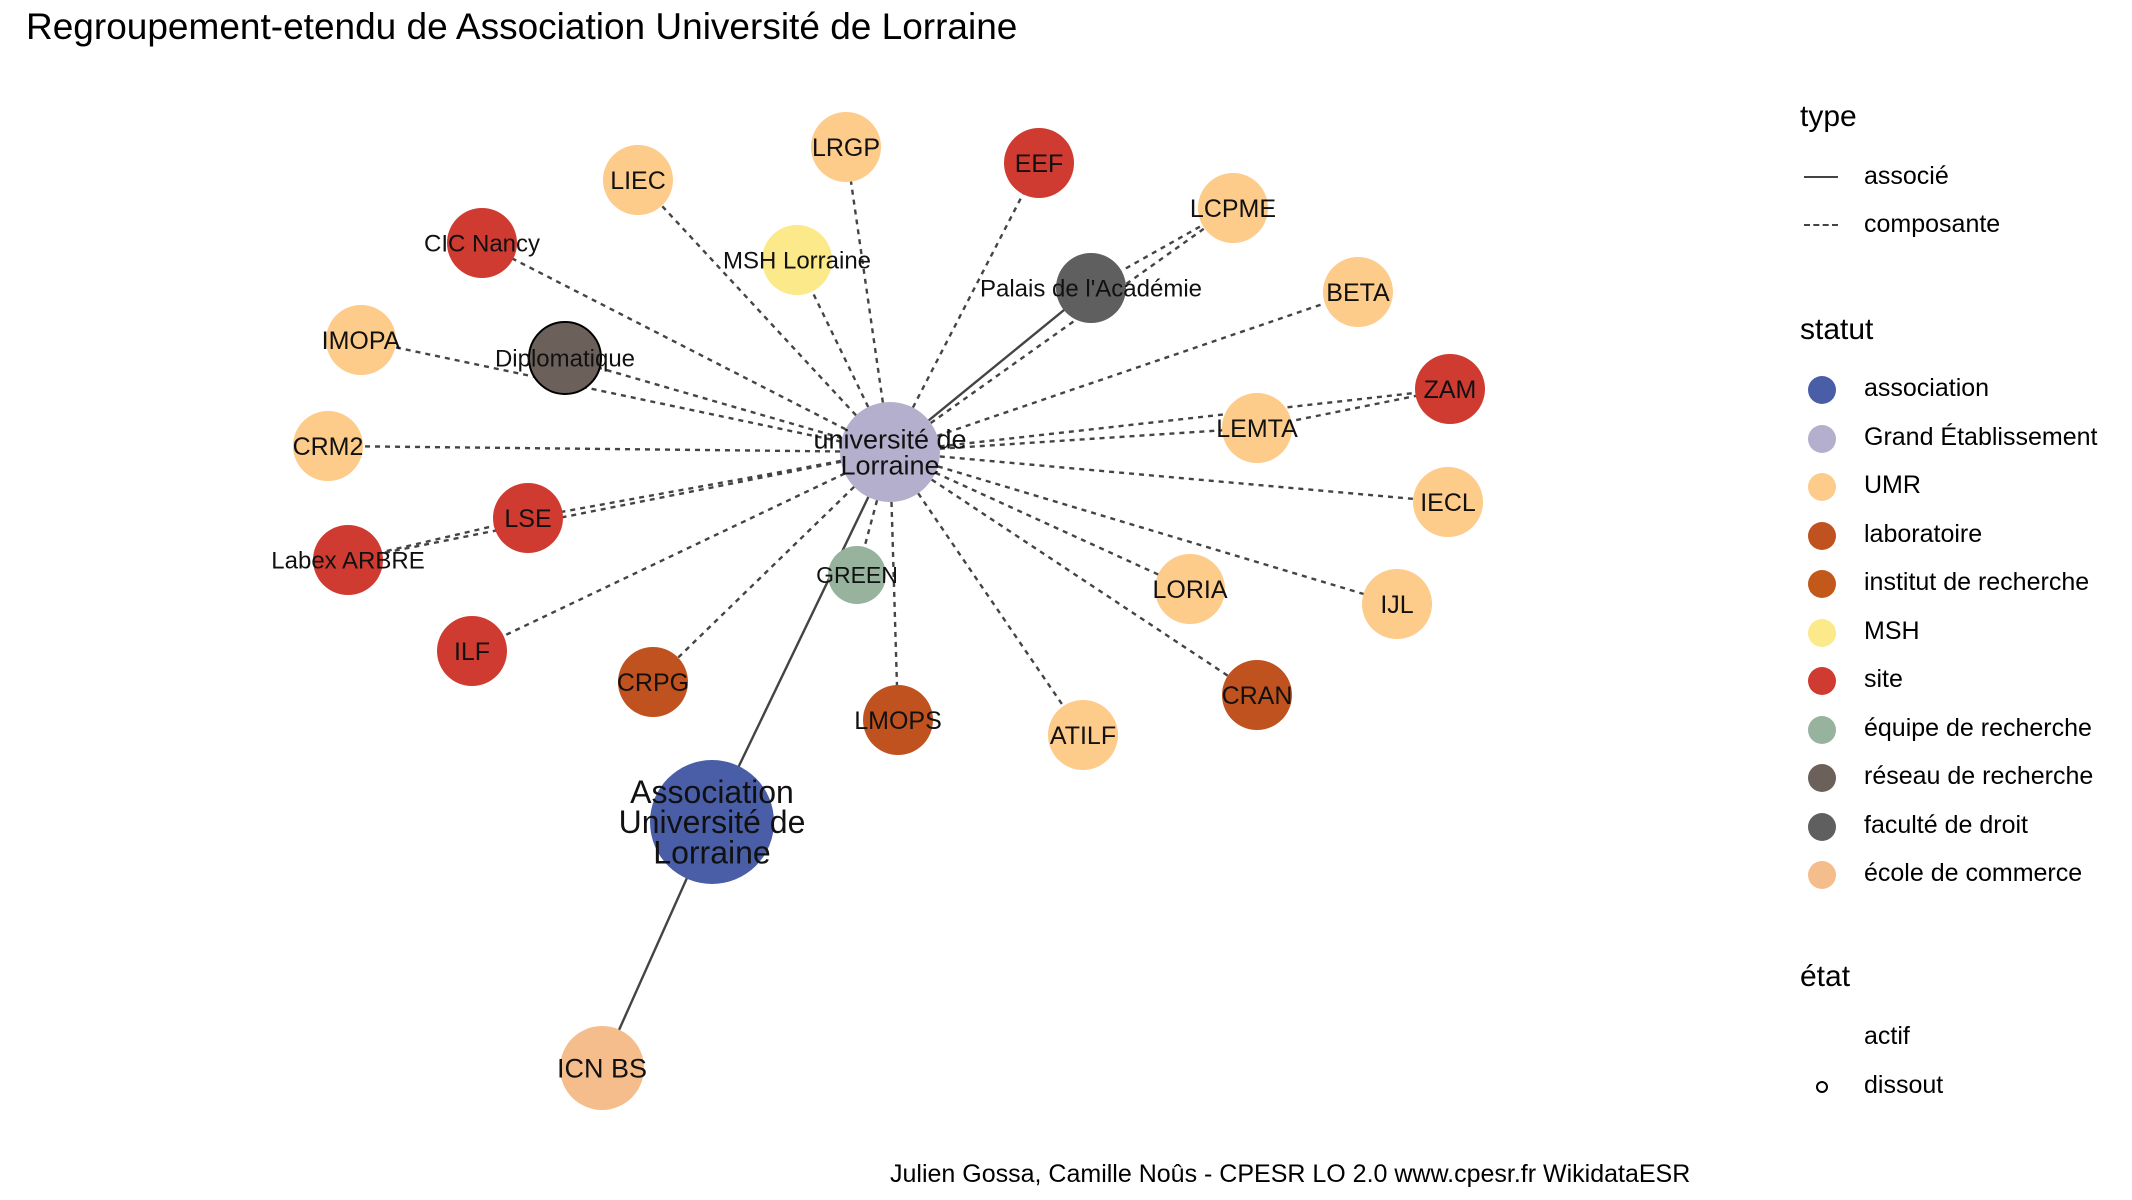  What do you see at coordinates (898, 721) in the screenshot?
I see `node-label-lmops: LMOPS` at bounding box center [898, 721].